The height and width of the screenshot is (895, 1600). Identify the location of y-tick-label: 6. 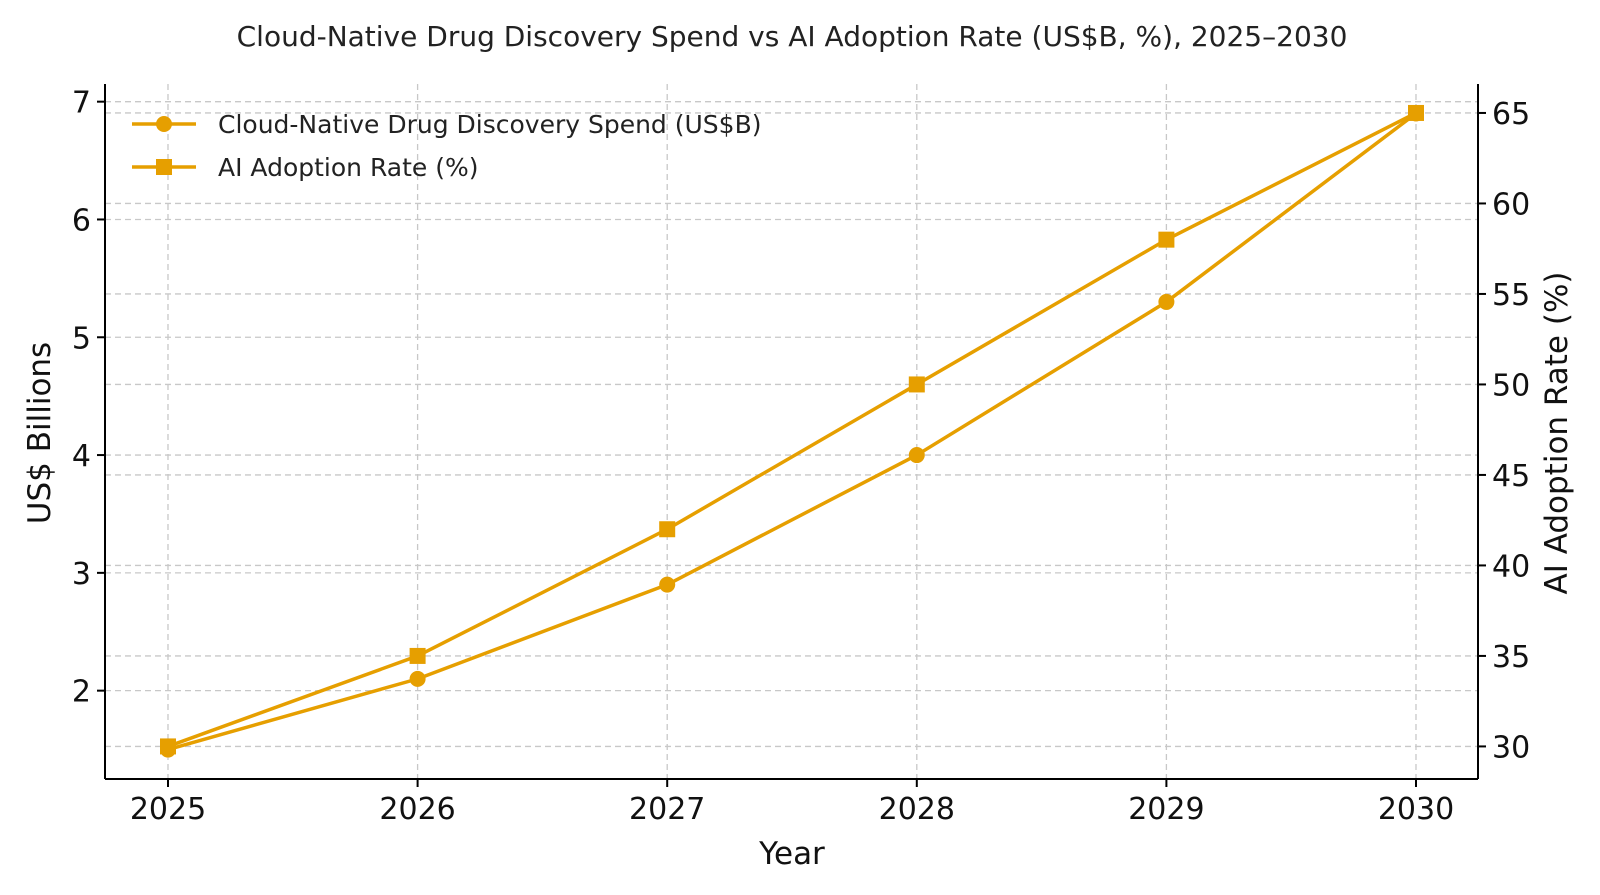
(81, 220).